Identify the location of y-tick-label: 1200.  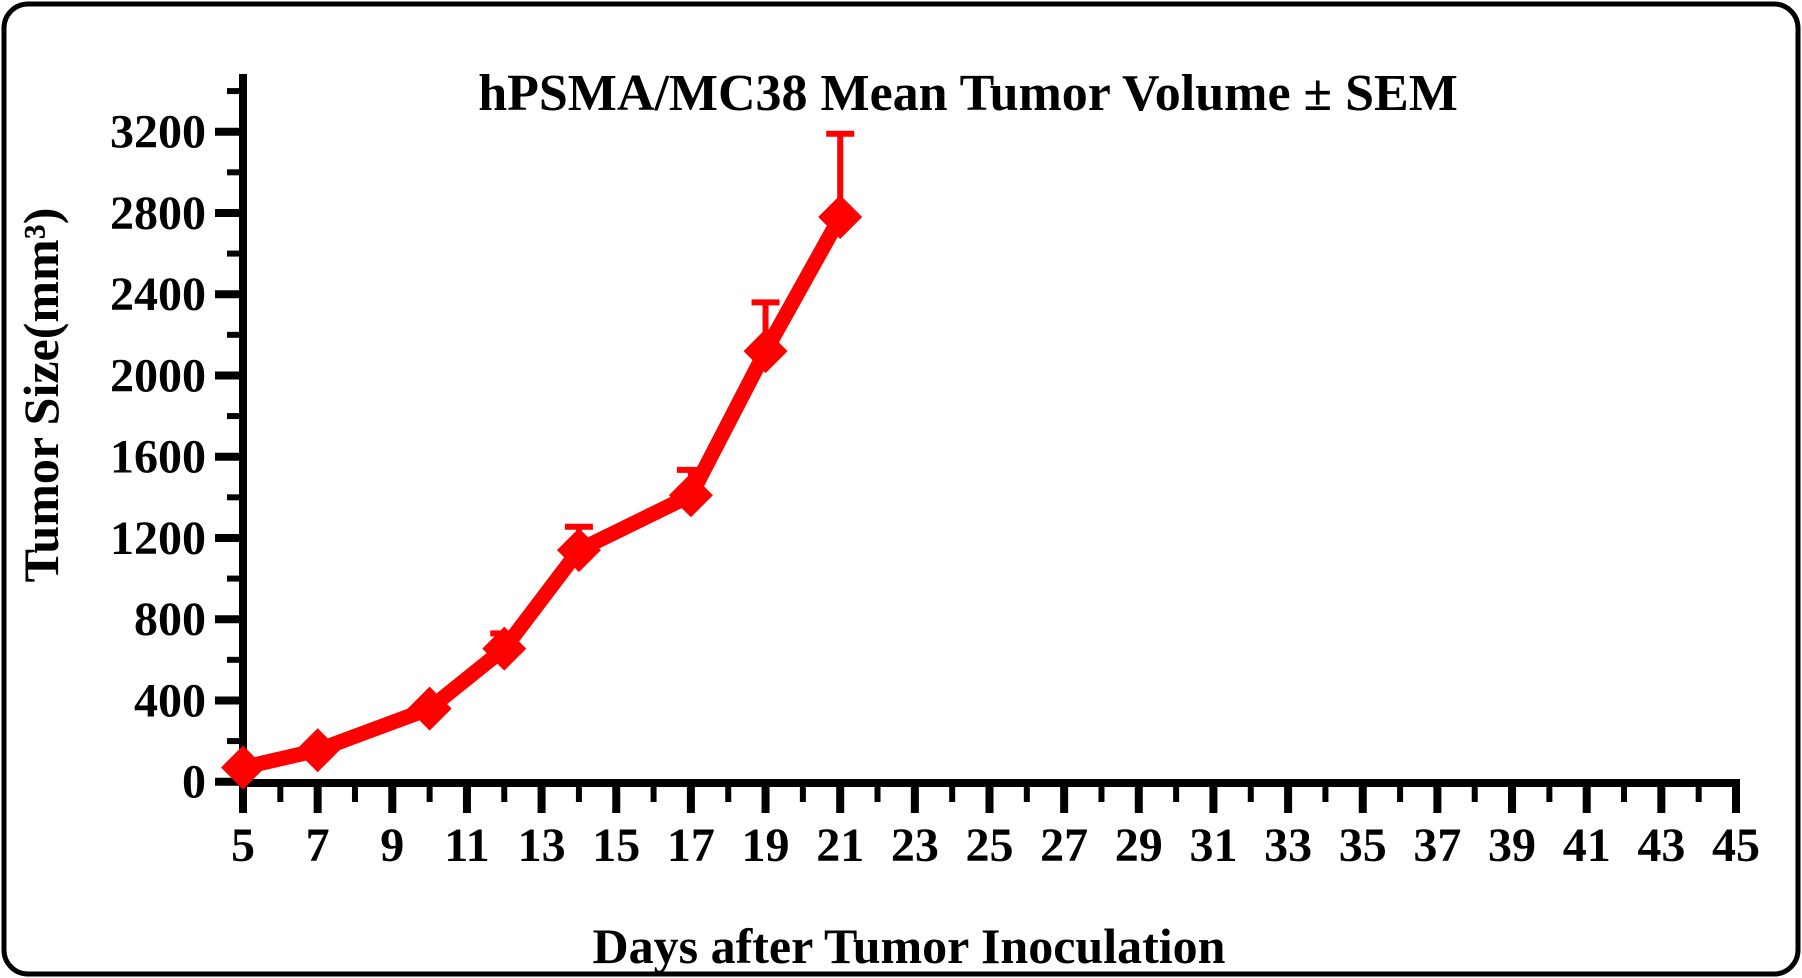
(158, 538).